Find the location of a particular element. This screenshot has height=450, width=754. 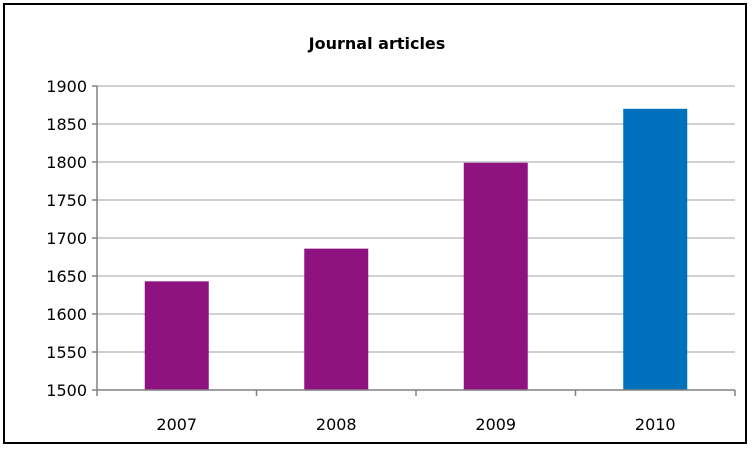

y-tick-label: 1500 is located at coordinates (66, 390).